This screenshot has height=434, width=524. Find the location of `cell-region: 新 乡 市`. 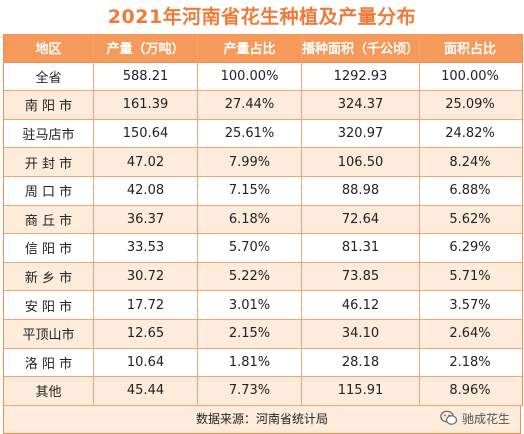

cell-region: 新 乡 市 is located at coordinates (49, 276).